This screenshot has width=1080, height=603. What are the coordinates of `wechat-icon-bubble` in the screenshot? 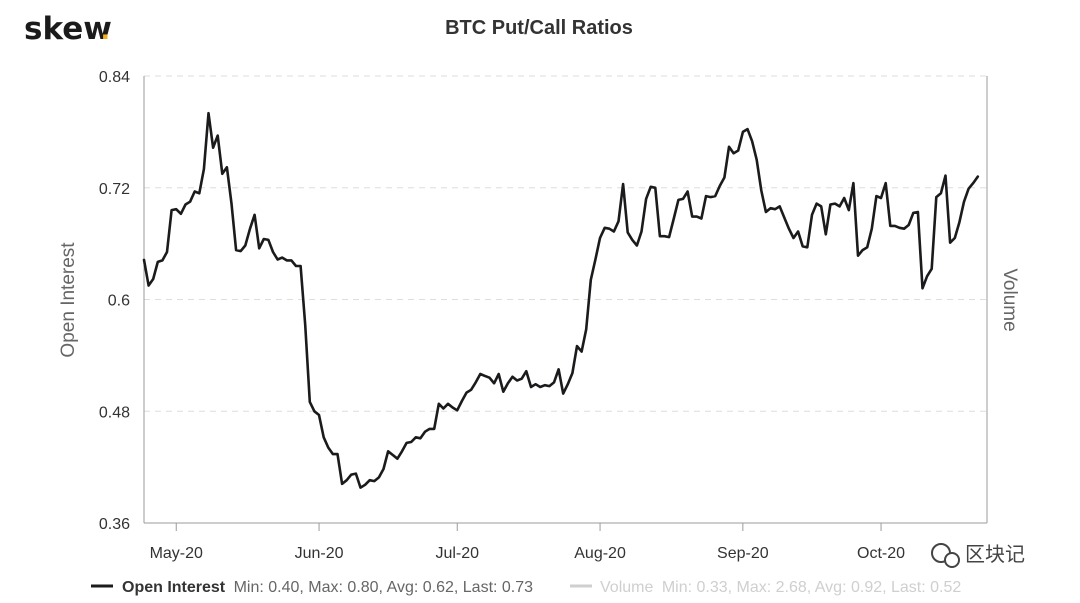 It's located at (952, 560).